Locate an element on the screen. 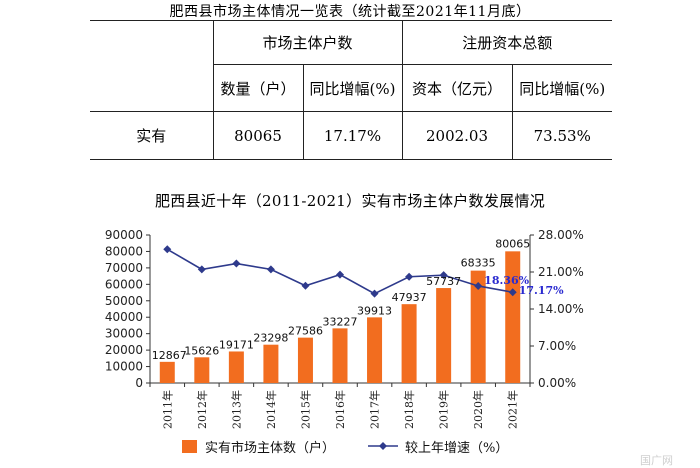  y-right-tick-label: 14.00% is located at coordinates (561, 309).